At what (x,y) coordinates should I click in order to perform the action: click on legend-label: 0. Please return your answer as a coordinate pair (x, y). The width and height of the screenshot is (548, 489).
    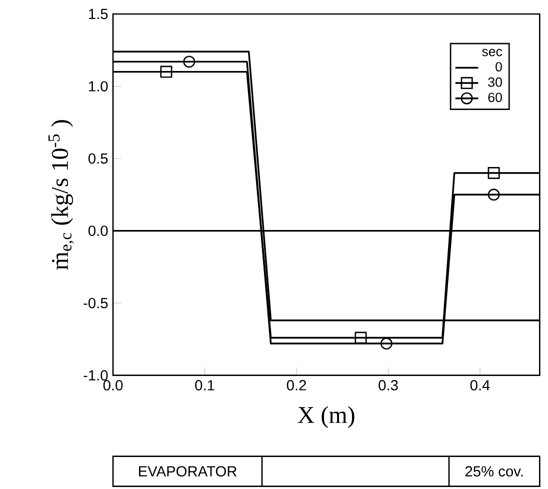
    Looking at the image, I should click on (499, 67).